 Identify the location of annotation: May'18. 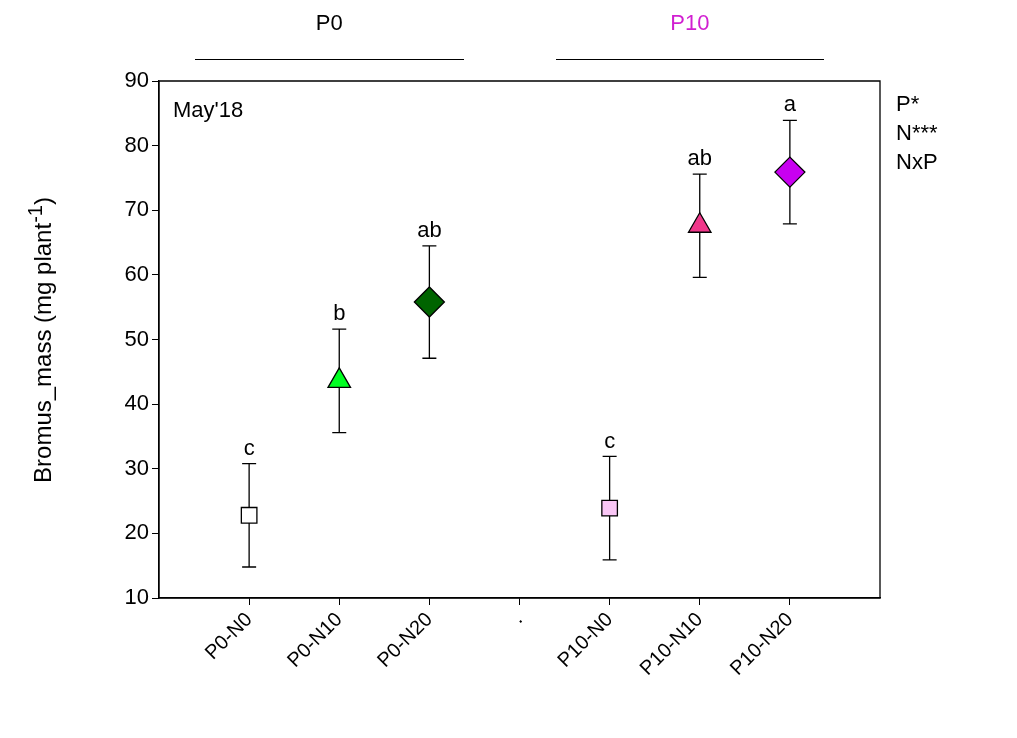
(208, 110).